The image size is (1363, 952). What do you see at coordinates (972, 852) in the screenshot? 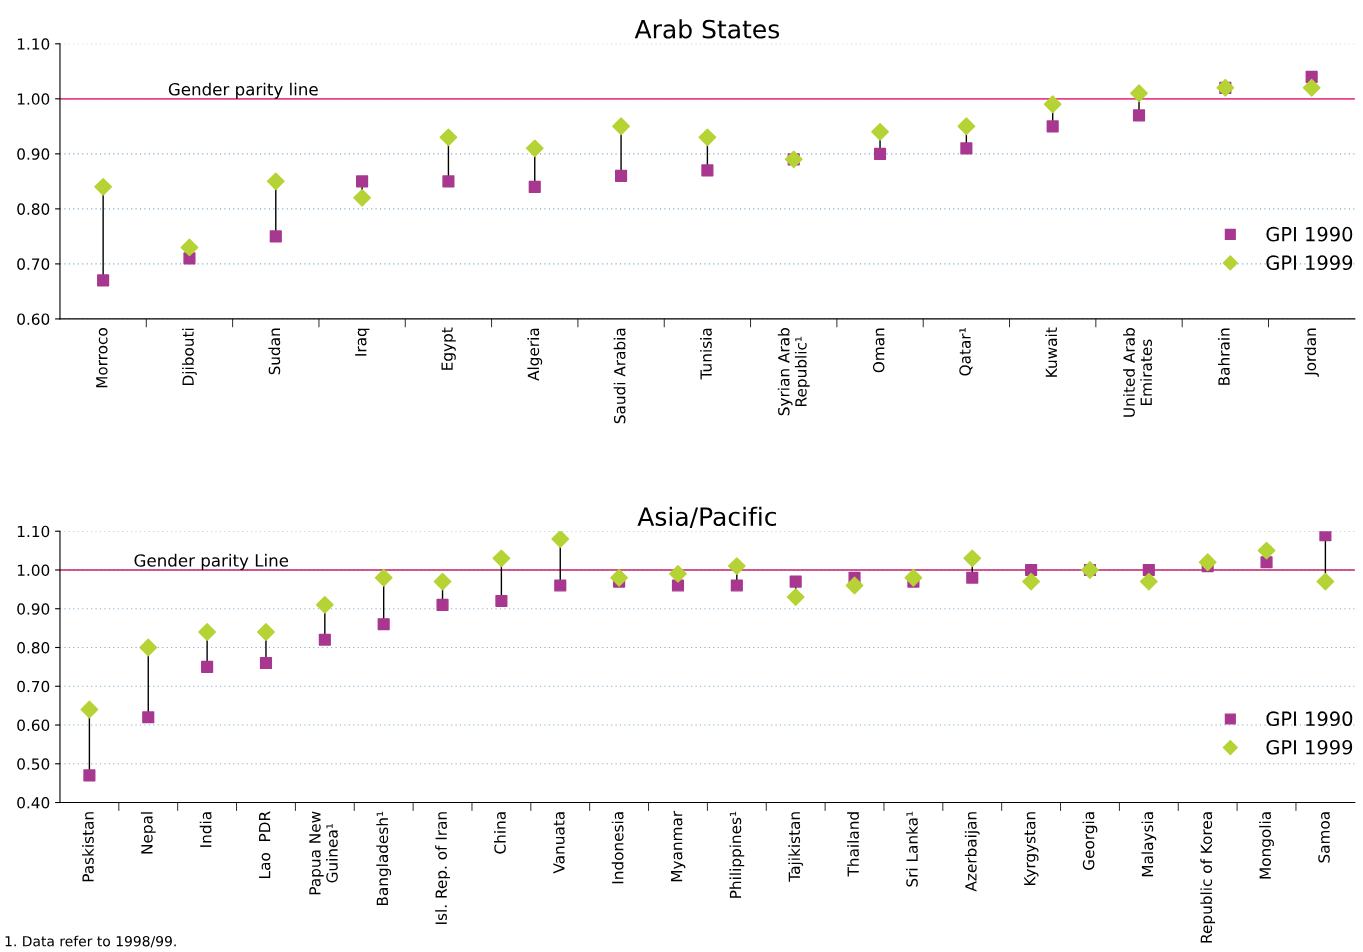
I see `x-tick-label: Azerbaijan` at bounding box center [972, 852].